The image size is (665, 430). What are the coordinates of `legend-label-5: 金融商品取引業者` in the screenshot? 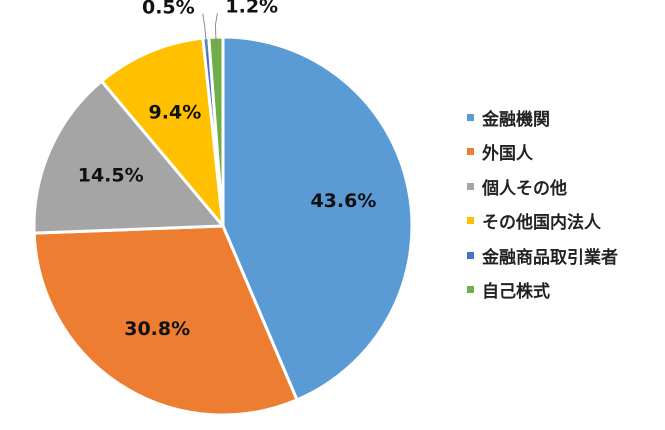 It's located at (550, 257).